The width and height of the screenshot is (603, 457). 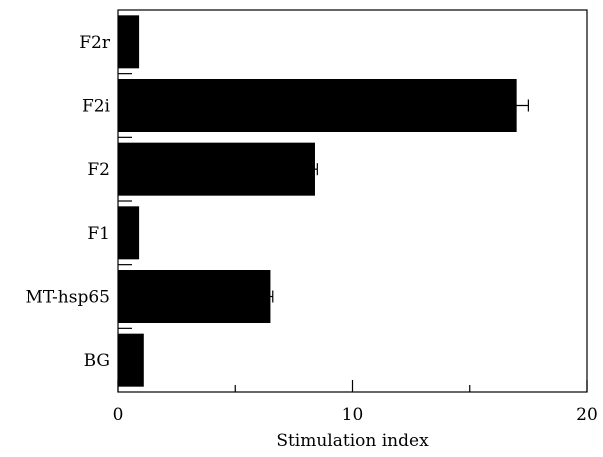 What do you see at coordinates (98, 234) in the screenshot?
I see `category-label-f1: F1` at bounding box center [98, 234].